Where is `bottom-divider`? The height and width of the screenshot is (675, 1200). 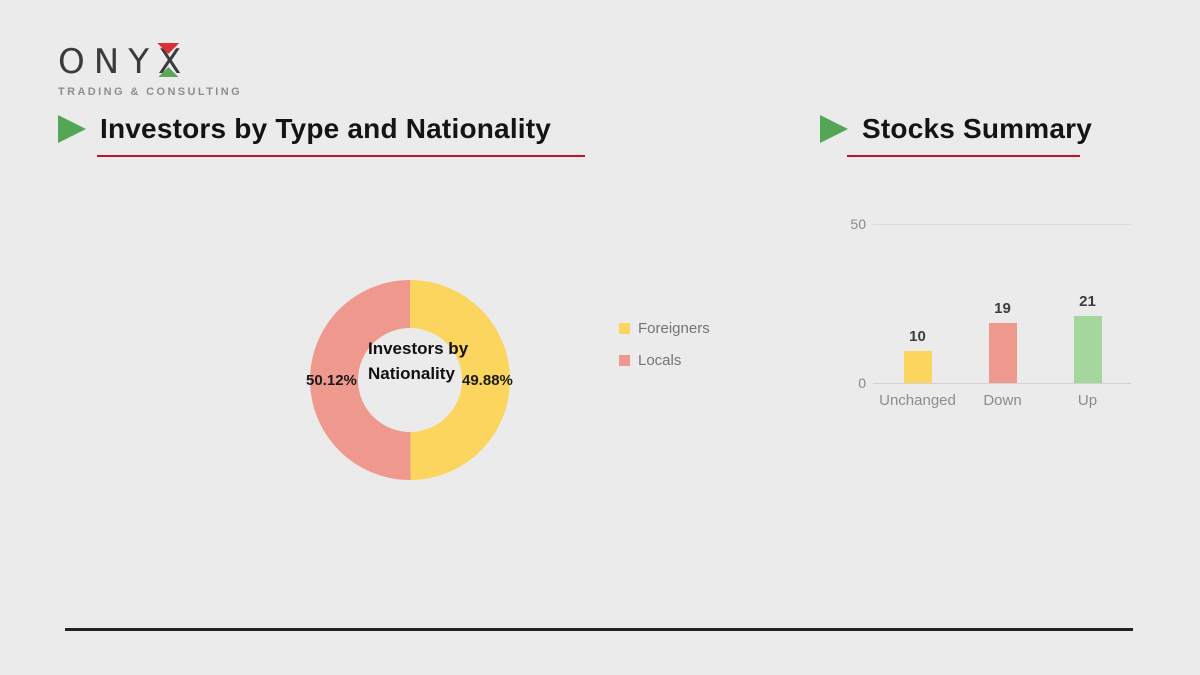
bottom-divider is located at coordinates (599, 629).